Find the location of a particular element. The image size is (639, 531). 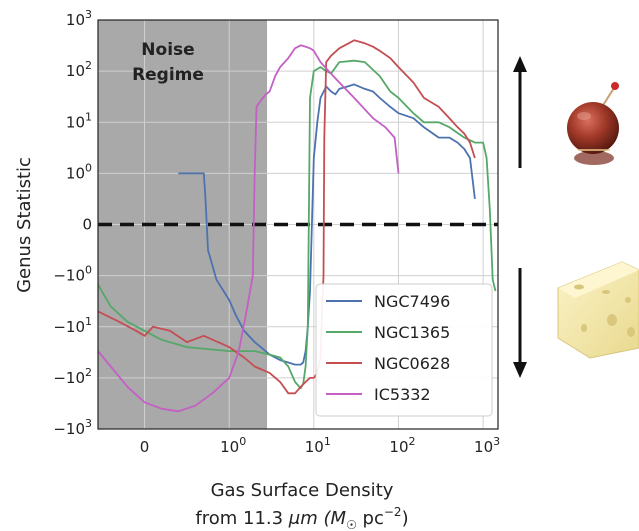

legend-box is located at coordinates (404, 350).